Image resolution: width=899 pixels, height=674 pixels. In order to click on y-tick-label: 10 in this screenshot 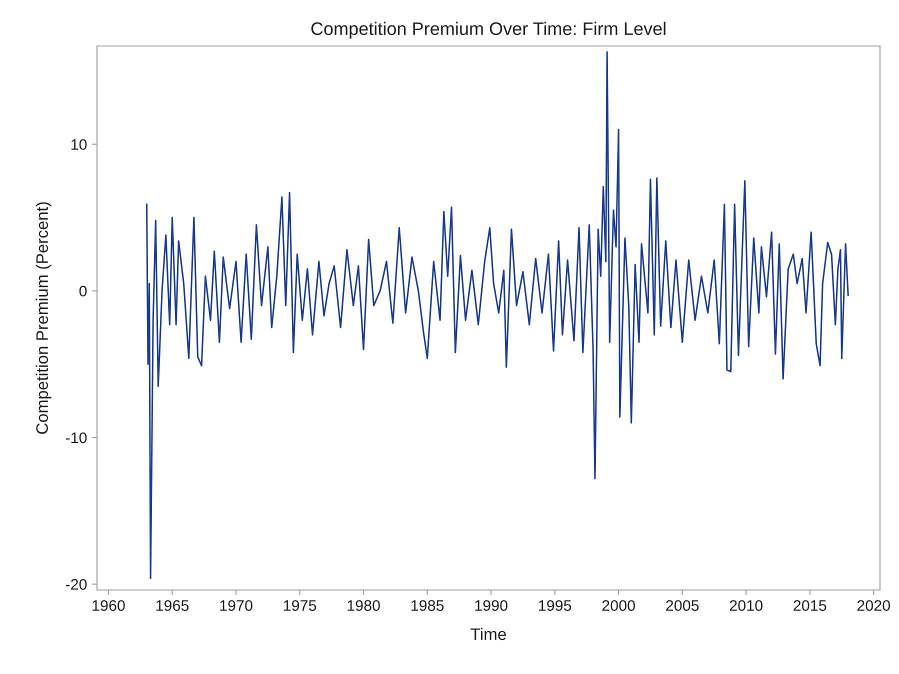, I will do `click(79, 144)`.